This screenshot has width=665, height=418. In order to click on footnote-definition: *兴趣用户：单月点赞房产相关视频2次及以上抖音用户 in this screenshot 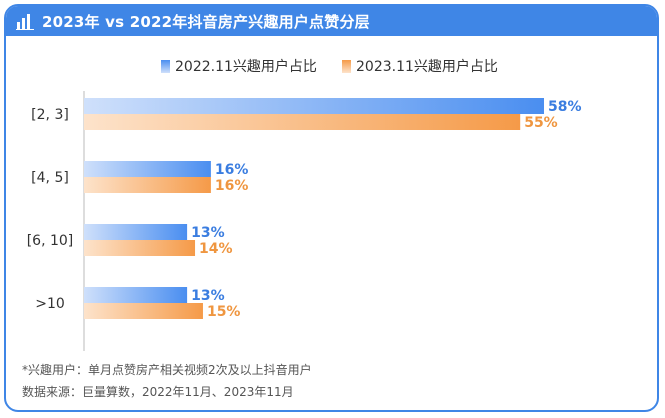, I will do `click(167, 370)`.